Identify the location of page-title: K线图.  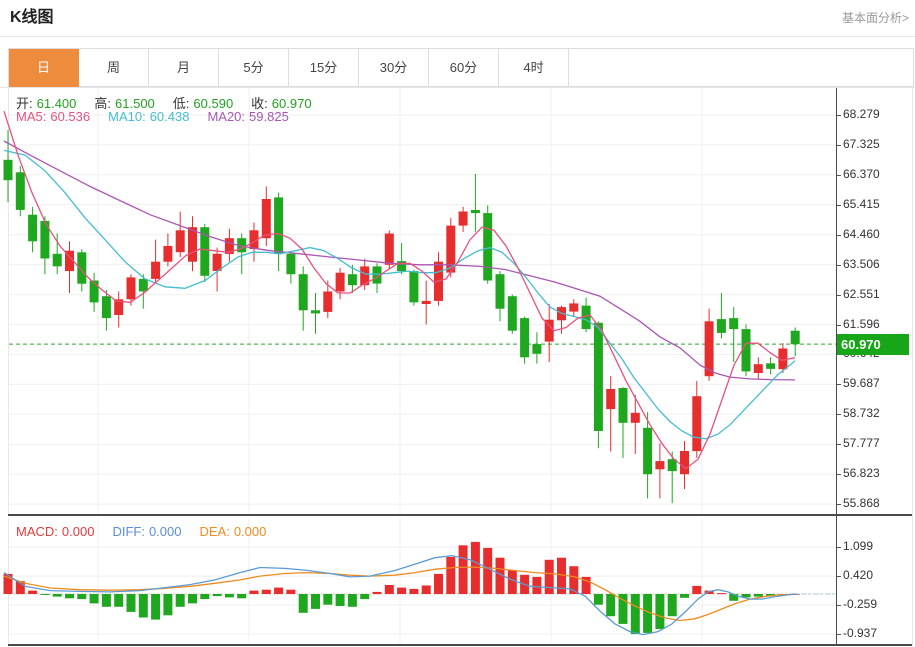
(32, 17).